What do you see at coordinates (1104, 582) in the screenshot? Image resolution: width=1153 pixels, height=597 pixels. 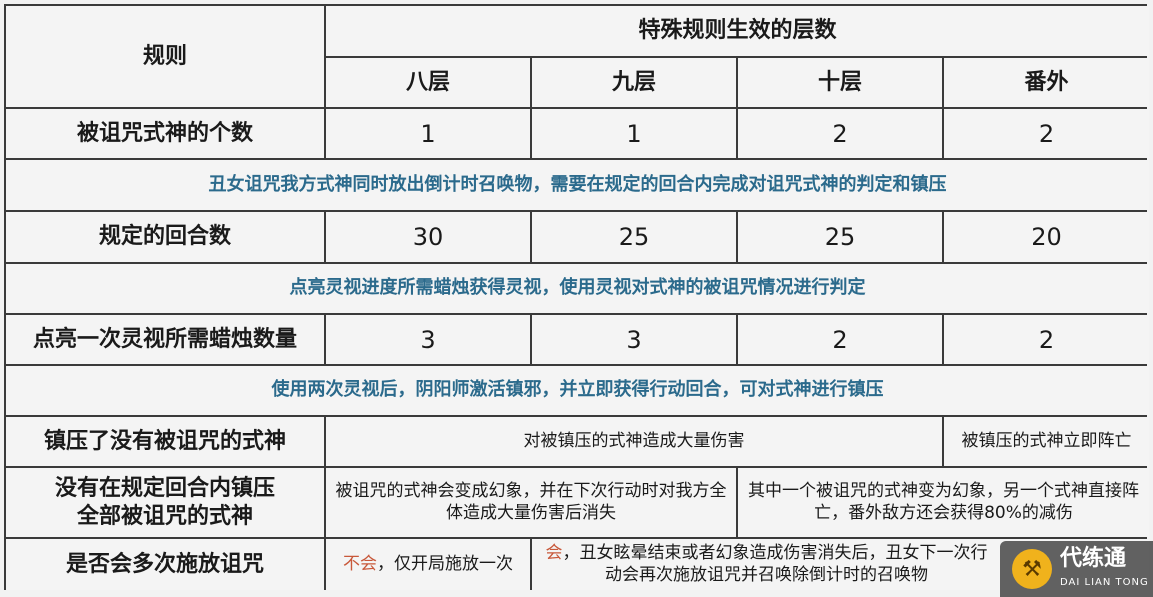 I see `logo-sub: DAI LIAN TONG` at bounding box center [1104, 582].